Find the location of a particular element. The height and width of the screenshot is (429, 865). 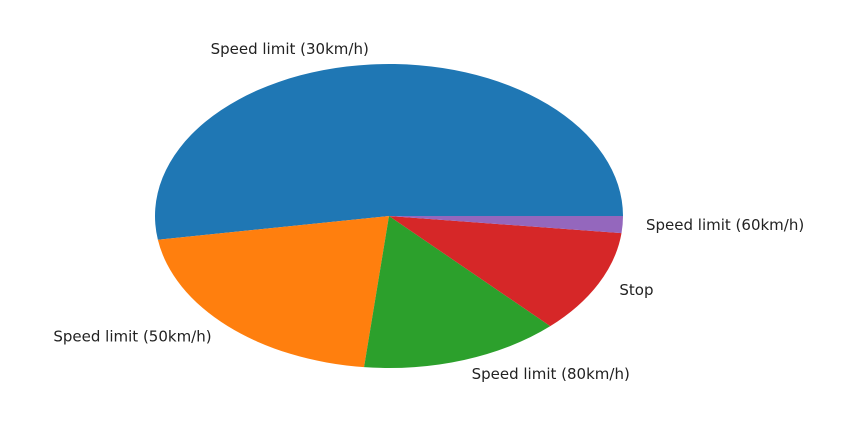

pie-slice-label-3: Speed limit (80km/h) is located at coordinates (551, 374).